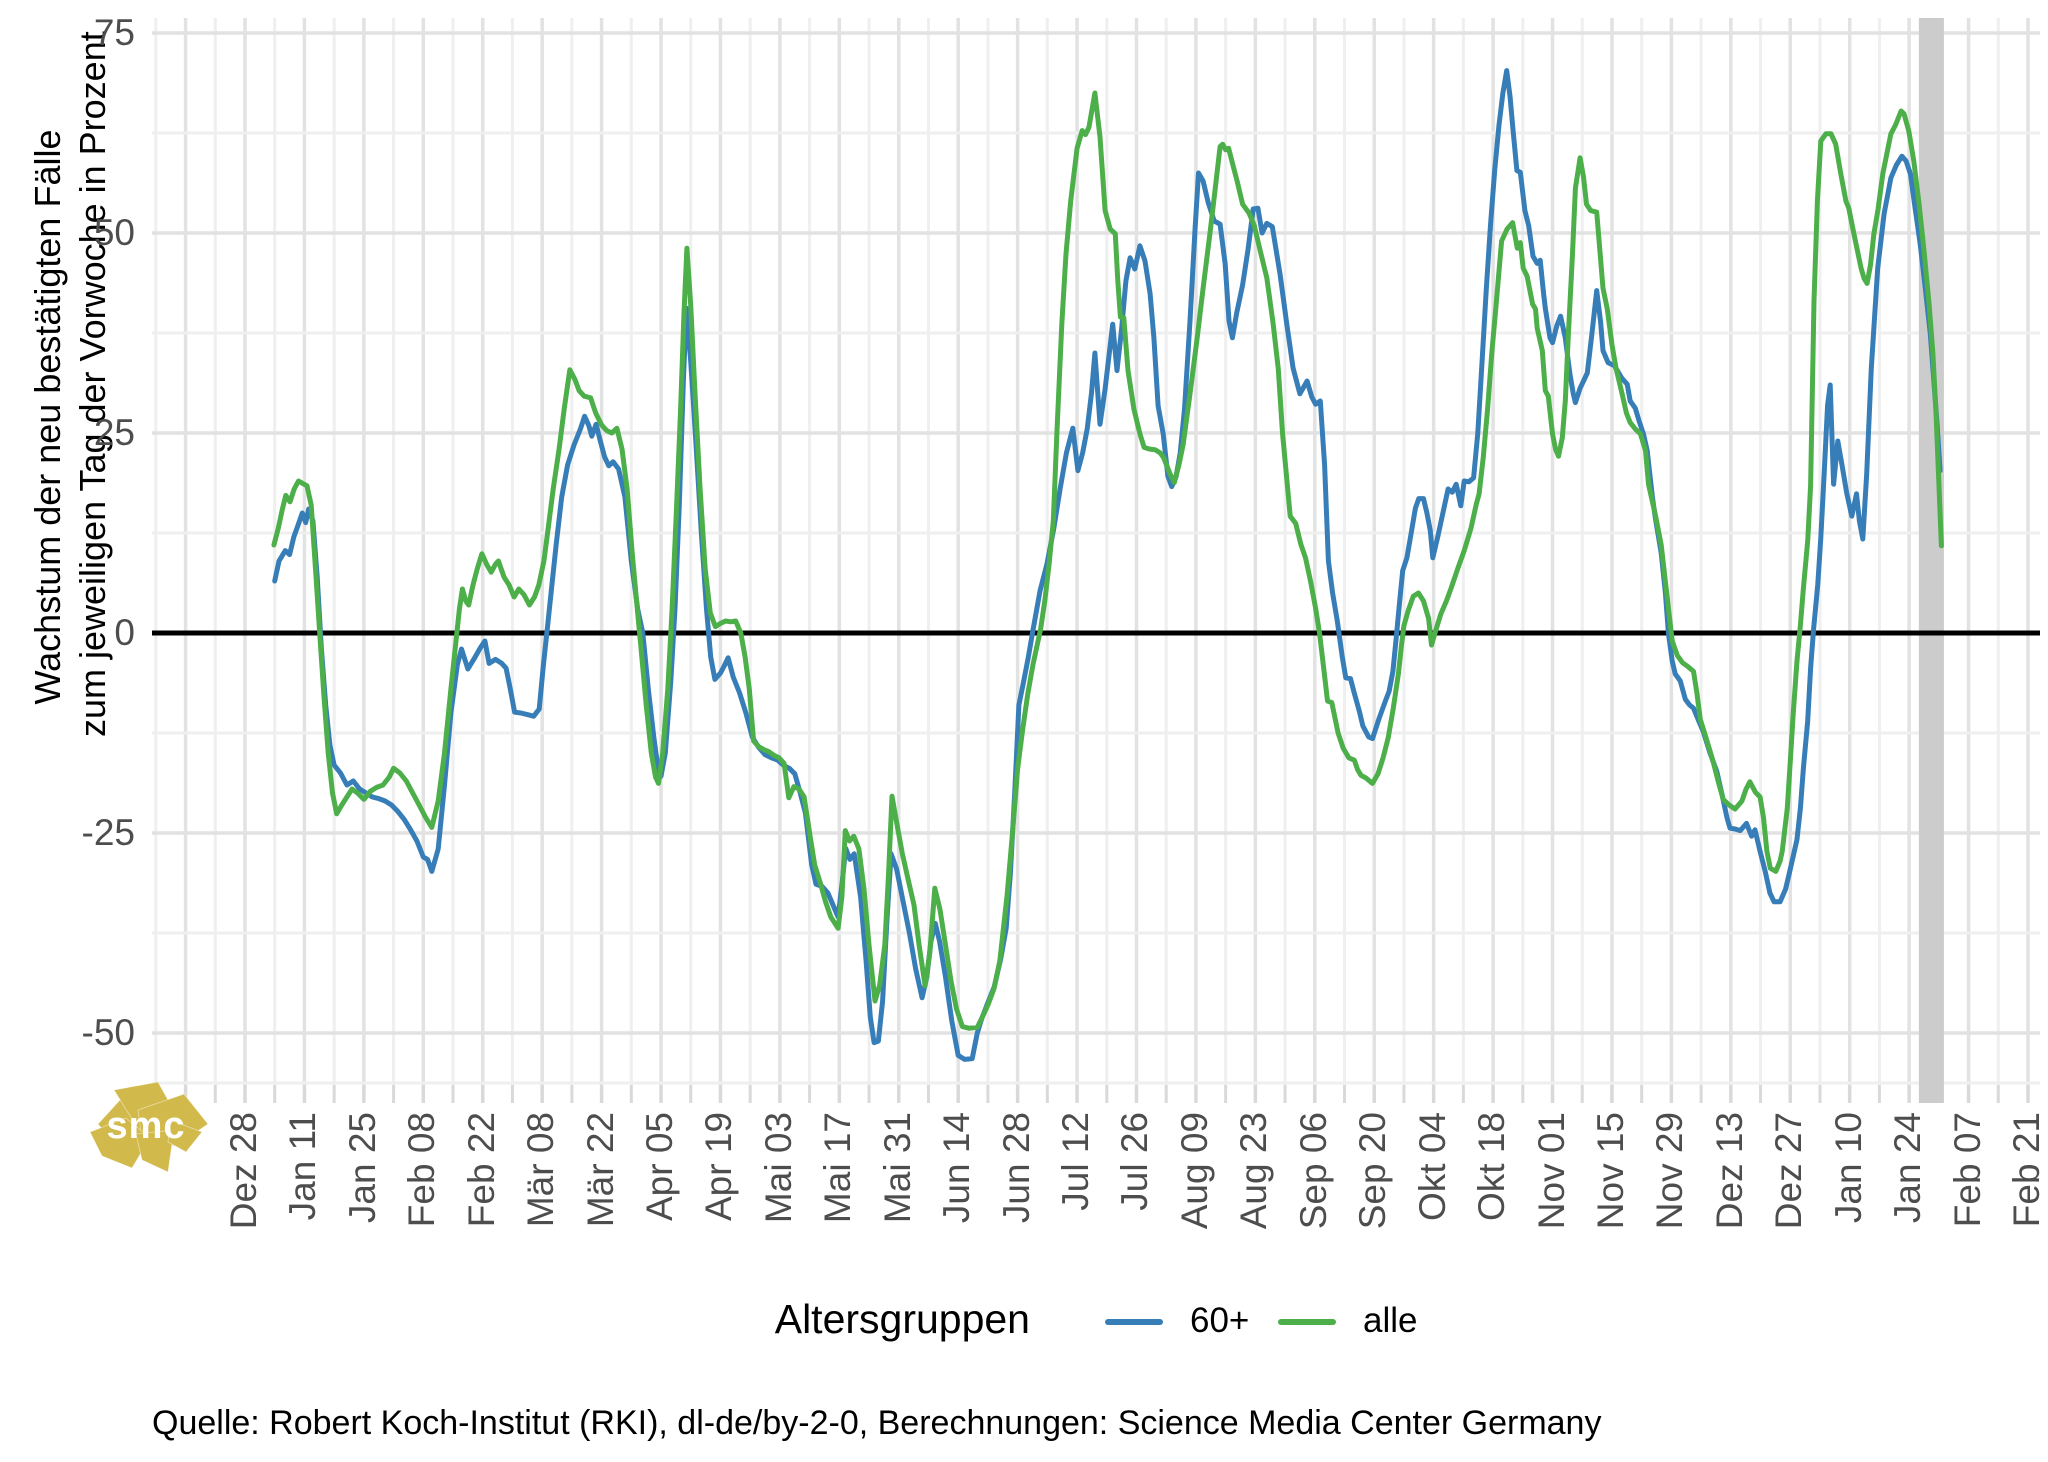 Image resolution: width=2048 pixels, height=1462 pixels. What do you see at coordinates (1194, 1171) in the screenshot?
I see `x-tick-label: Aug 09` at bounding box center [1194, 1171].